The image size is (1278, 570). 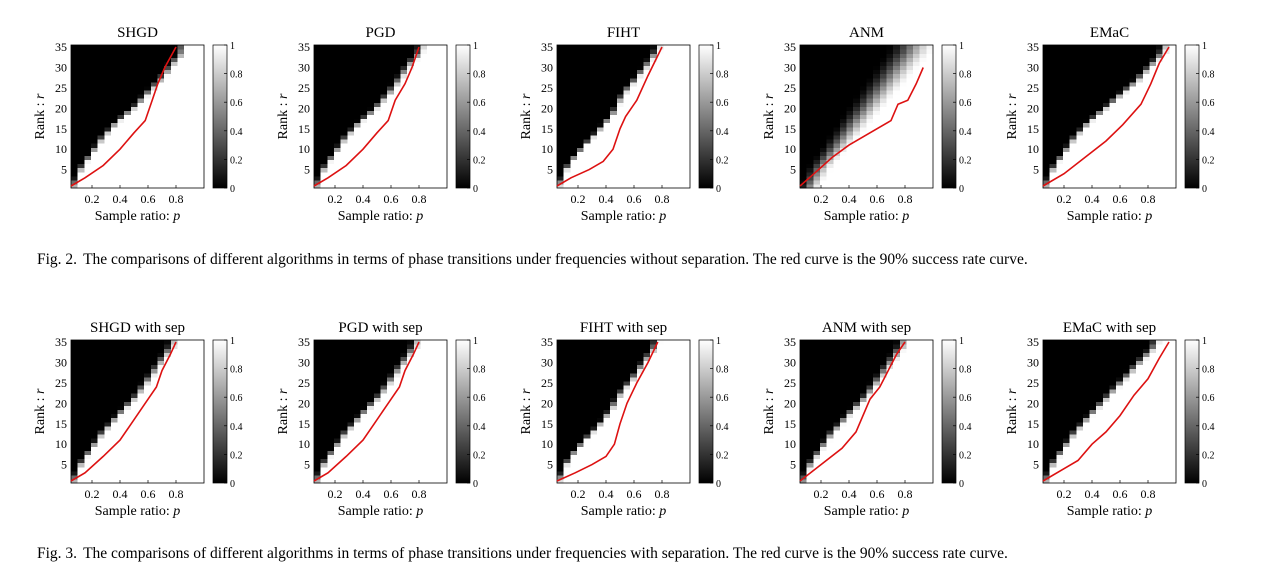 What do you see at coordinates (821, 199) in the screenshot?
I see `x-tick-label: 0.2` at bounding box center [821, 199].